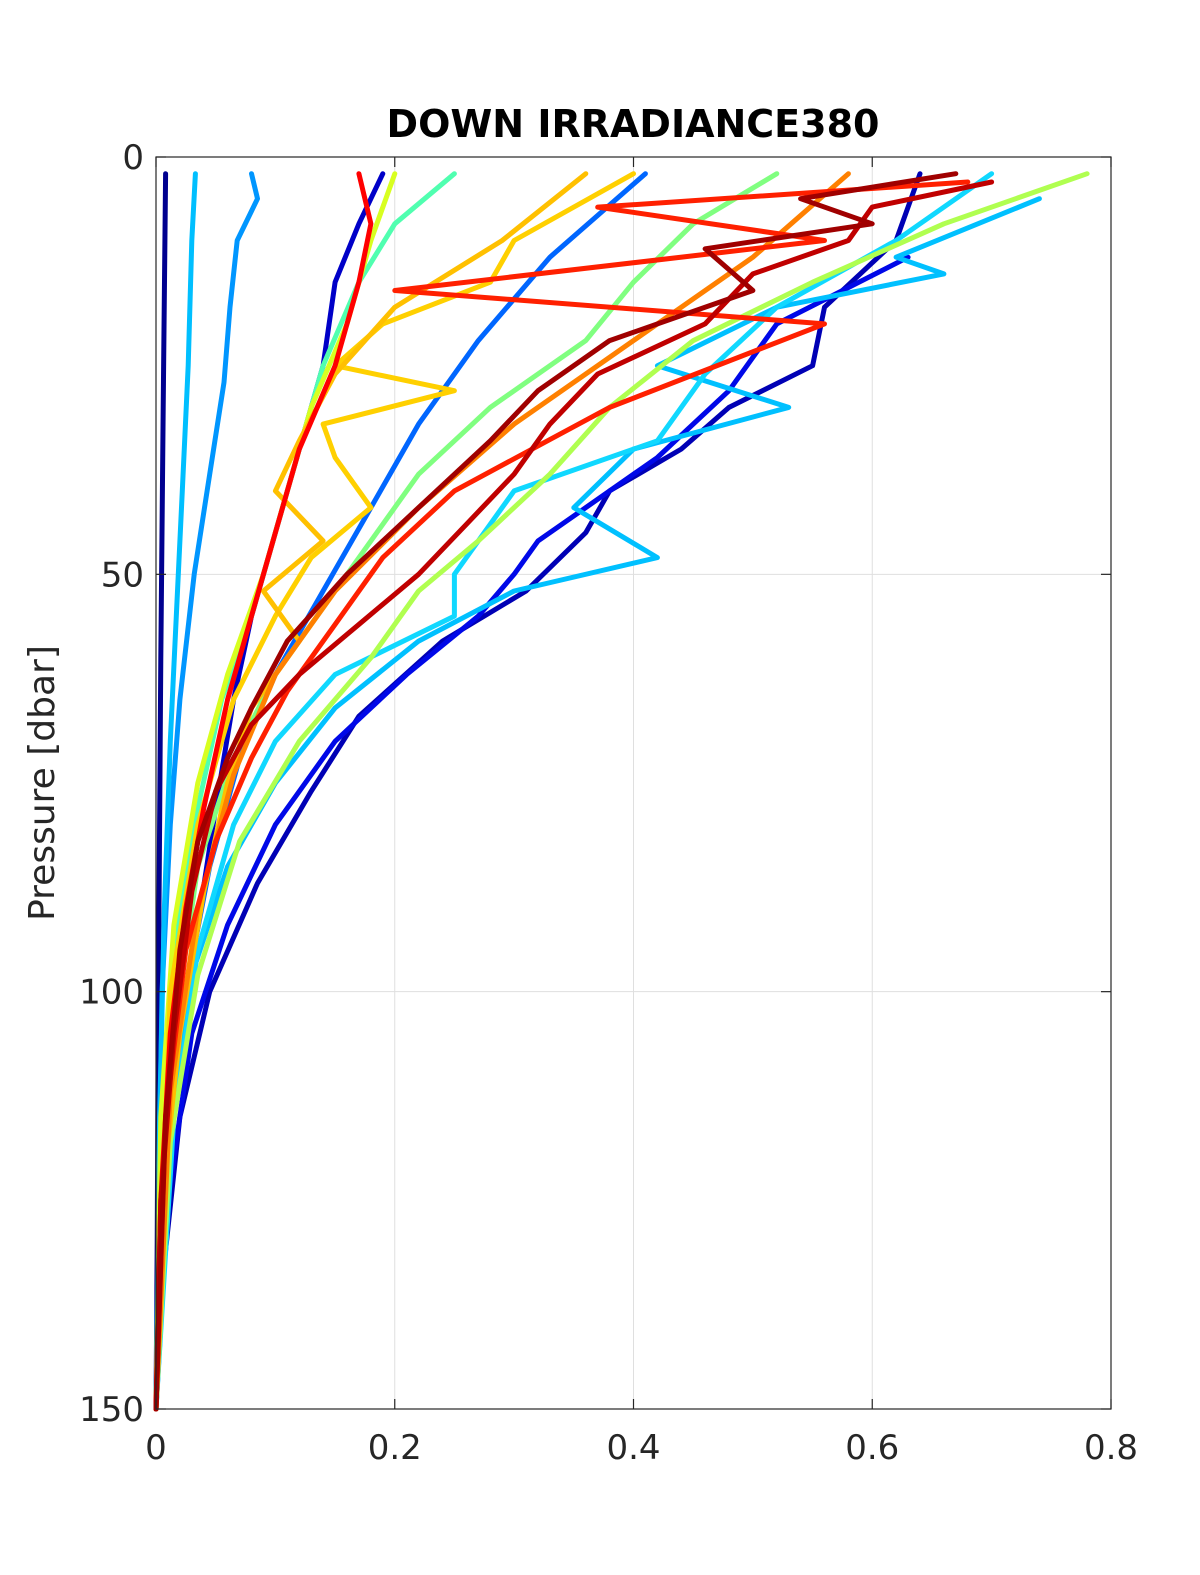 The width and height of the screenshot is (1200, 1575). I want to click on y-tick-label: 100, so click(111, 993).